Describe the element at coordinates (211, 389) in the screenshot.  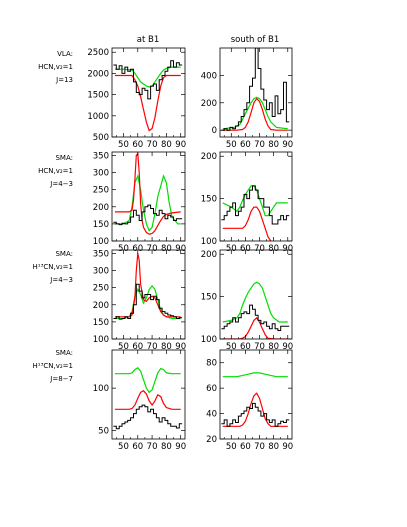
I see `y-tick-label: 60` at that location.